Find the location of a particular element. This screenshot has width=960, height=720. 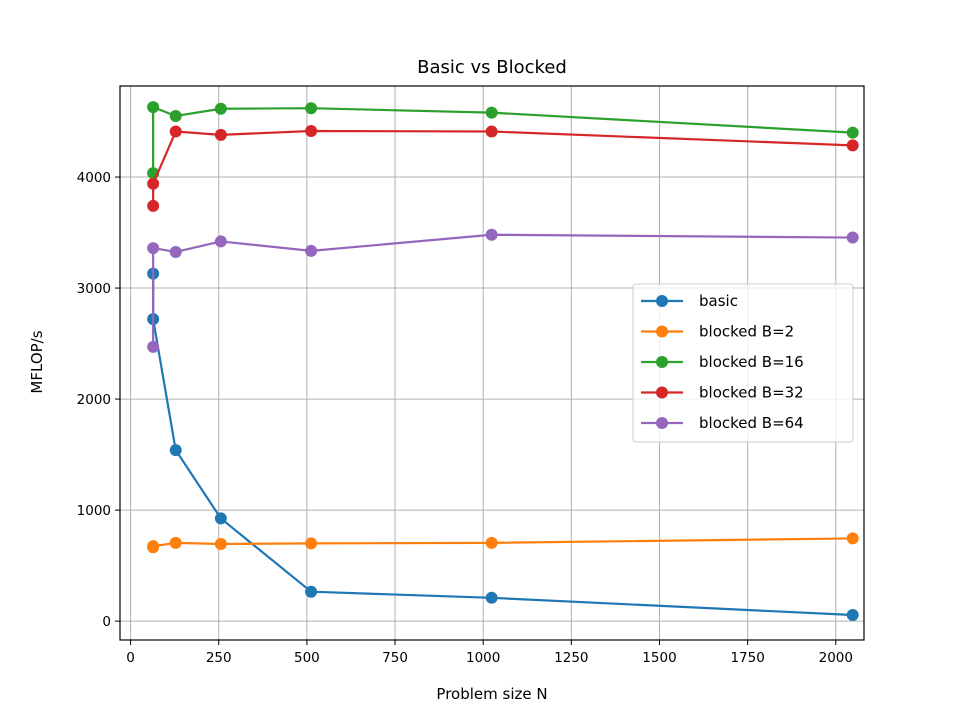

y-tick-label: 2000 is located at coordinates (94, 400).